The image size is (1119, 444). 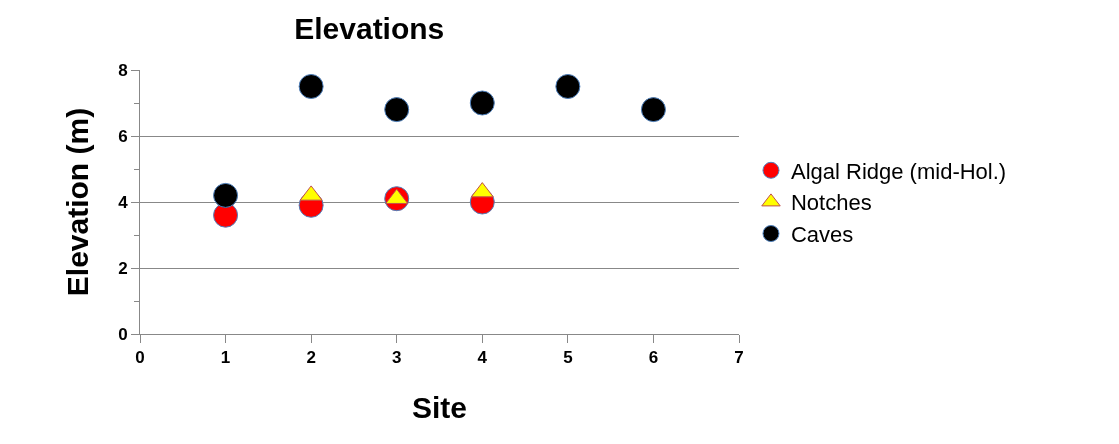 I want to click on x-tick-label: 1, so click(x=225, y=358).